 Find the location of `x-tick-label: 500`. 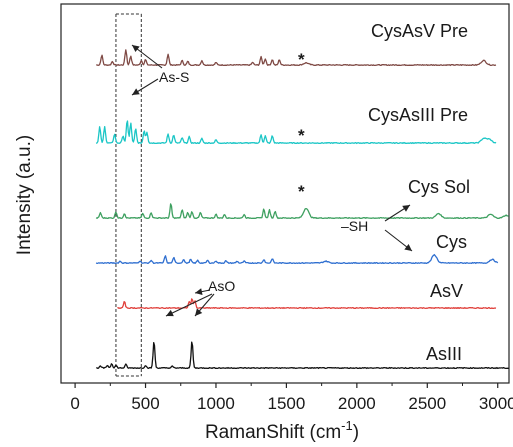

x-tick-label: 500 is located at coordinates (145, 403).